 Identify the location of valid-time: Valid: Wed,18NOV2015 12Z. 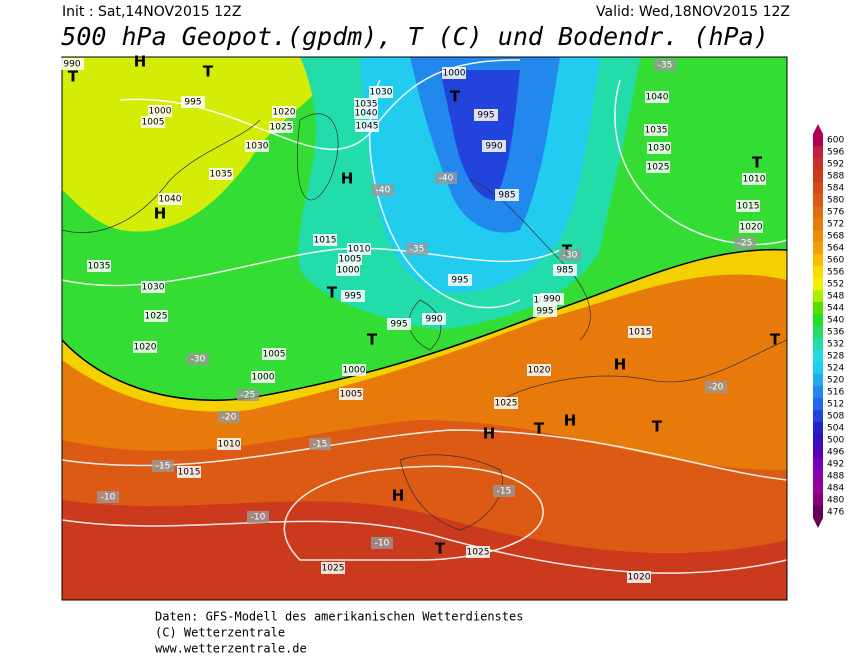
(693, 12).